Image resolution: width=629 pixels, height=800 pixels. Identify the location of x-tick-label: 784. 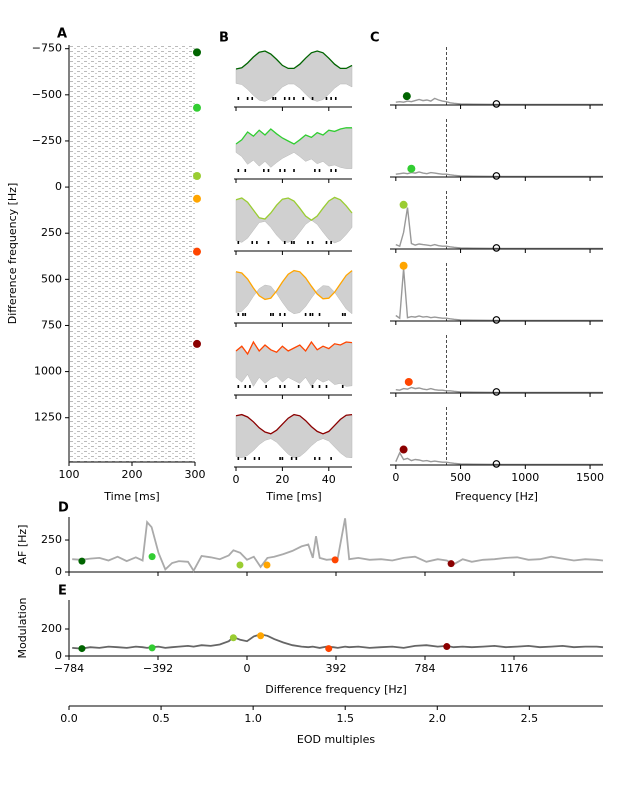
(425, 668).